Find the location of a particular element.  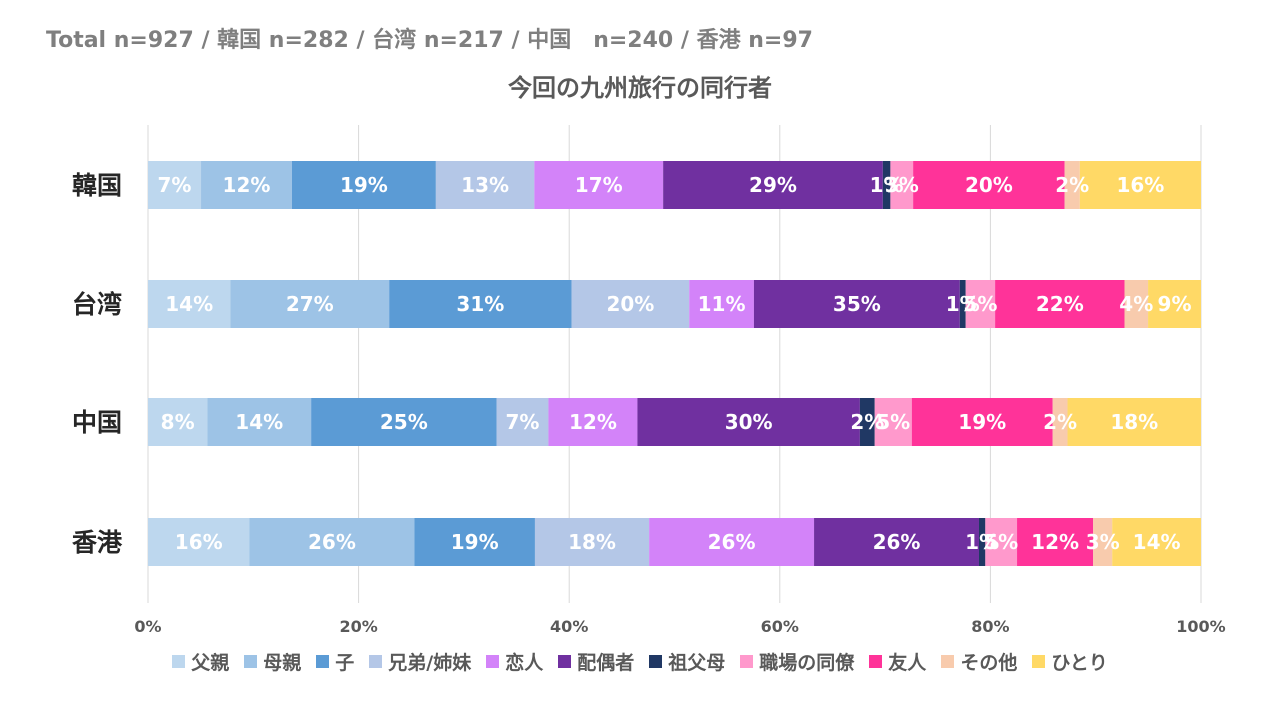

data-label: 13% is located at coordinates (485, 185).